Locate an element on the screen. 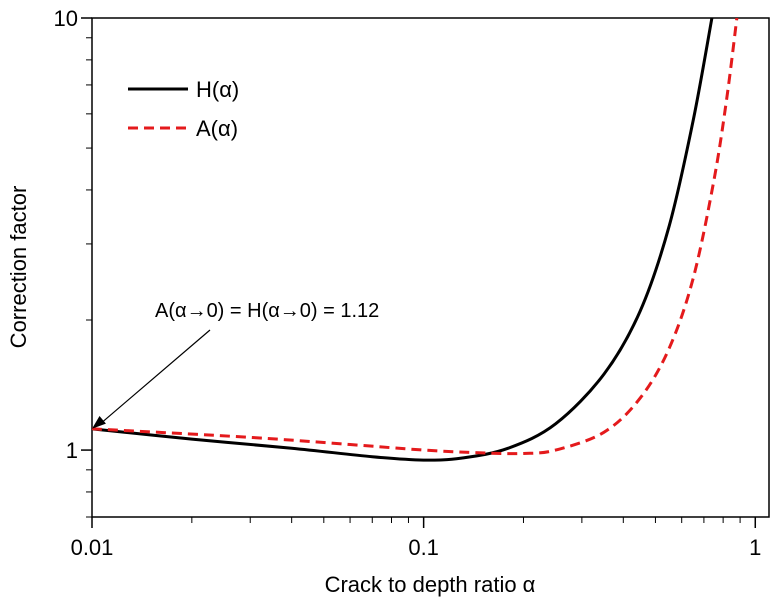 Image resolution: width=775 pixels, height=605 pixels. y-tick-label: 10 is located at coordinates (66, 18).